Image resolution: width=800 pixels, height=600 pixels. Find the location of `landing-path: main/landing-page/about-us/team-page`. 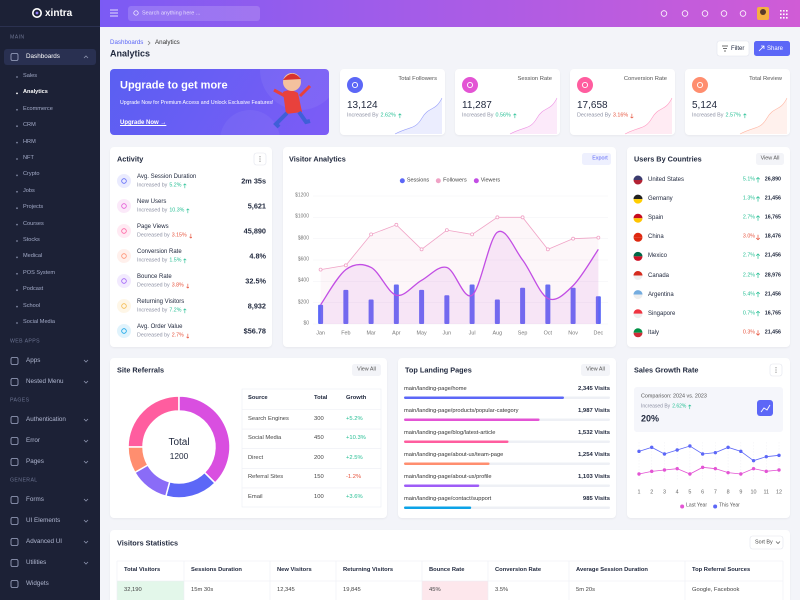

landing-path: main/landing-page/about-us/team-page is located at coordinates (454, 455).